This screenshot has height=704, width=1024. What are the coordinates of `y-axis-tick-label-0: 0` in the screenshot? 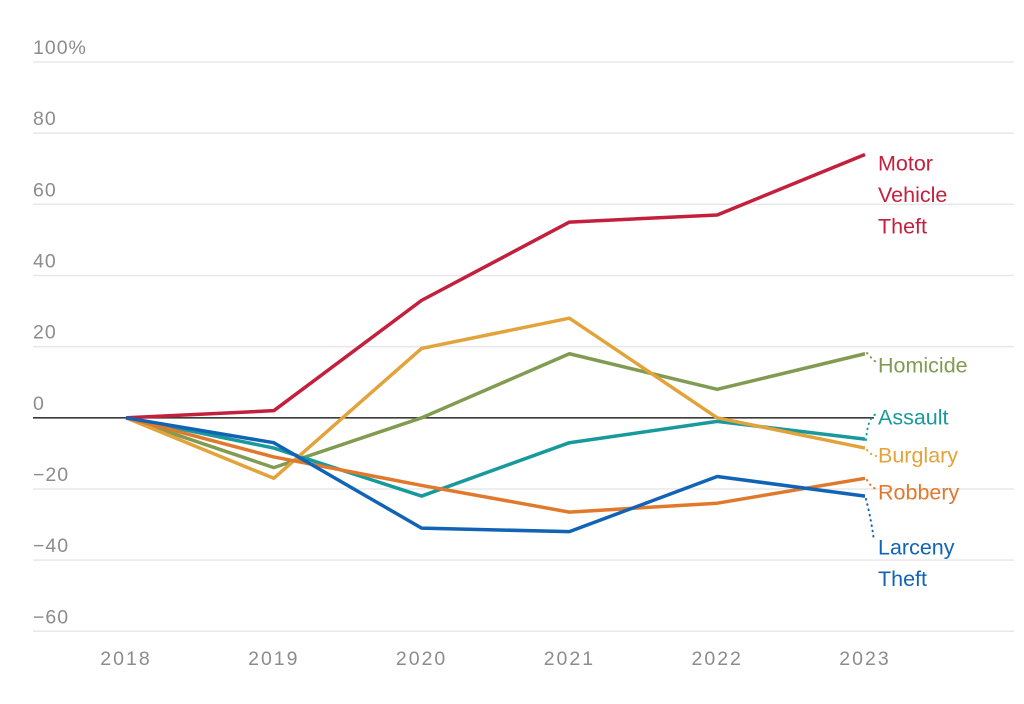 It's located at (39, 404).